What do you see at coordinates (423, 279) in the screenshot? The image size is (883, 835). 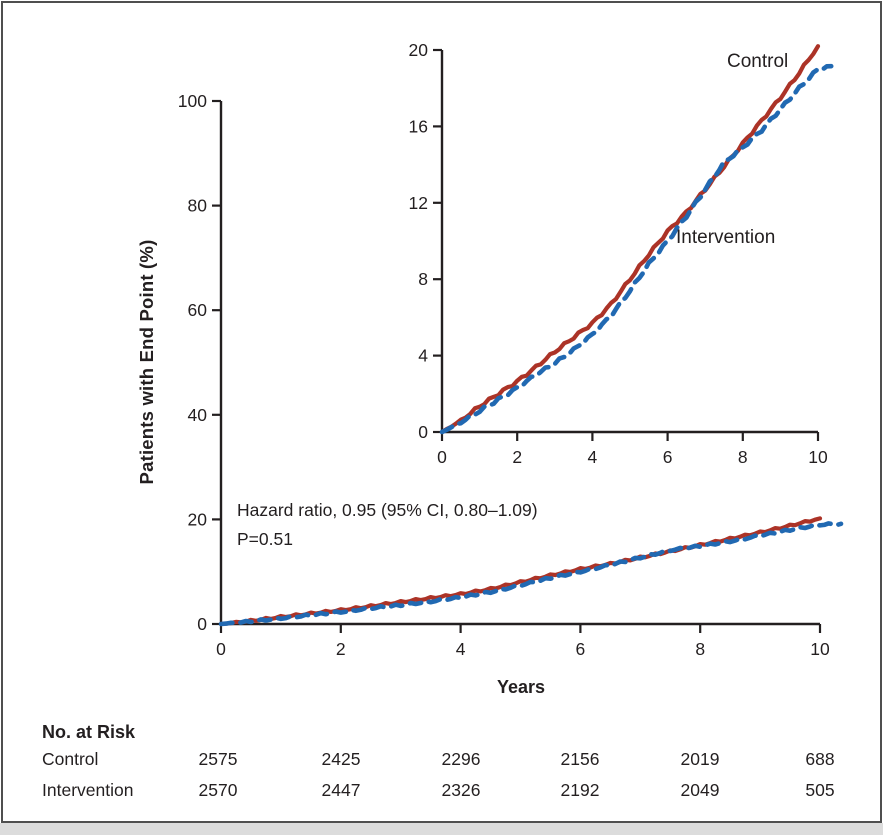 I see `y-tick-label: 8` at bounding box center [423, 279].